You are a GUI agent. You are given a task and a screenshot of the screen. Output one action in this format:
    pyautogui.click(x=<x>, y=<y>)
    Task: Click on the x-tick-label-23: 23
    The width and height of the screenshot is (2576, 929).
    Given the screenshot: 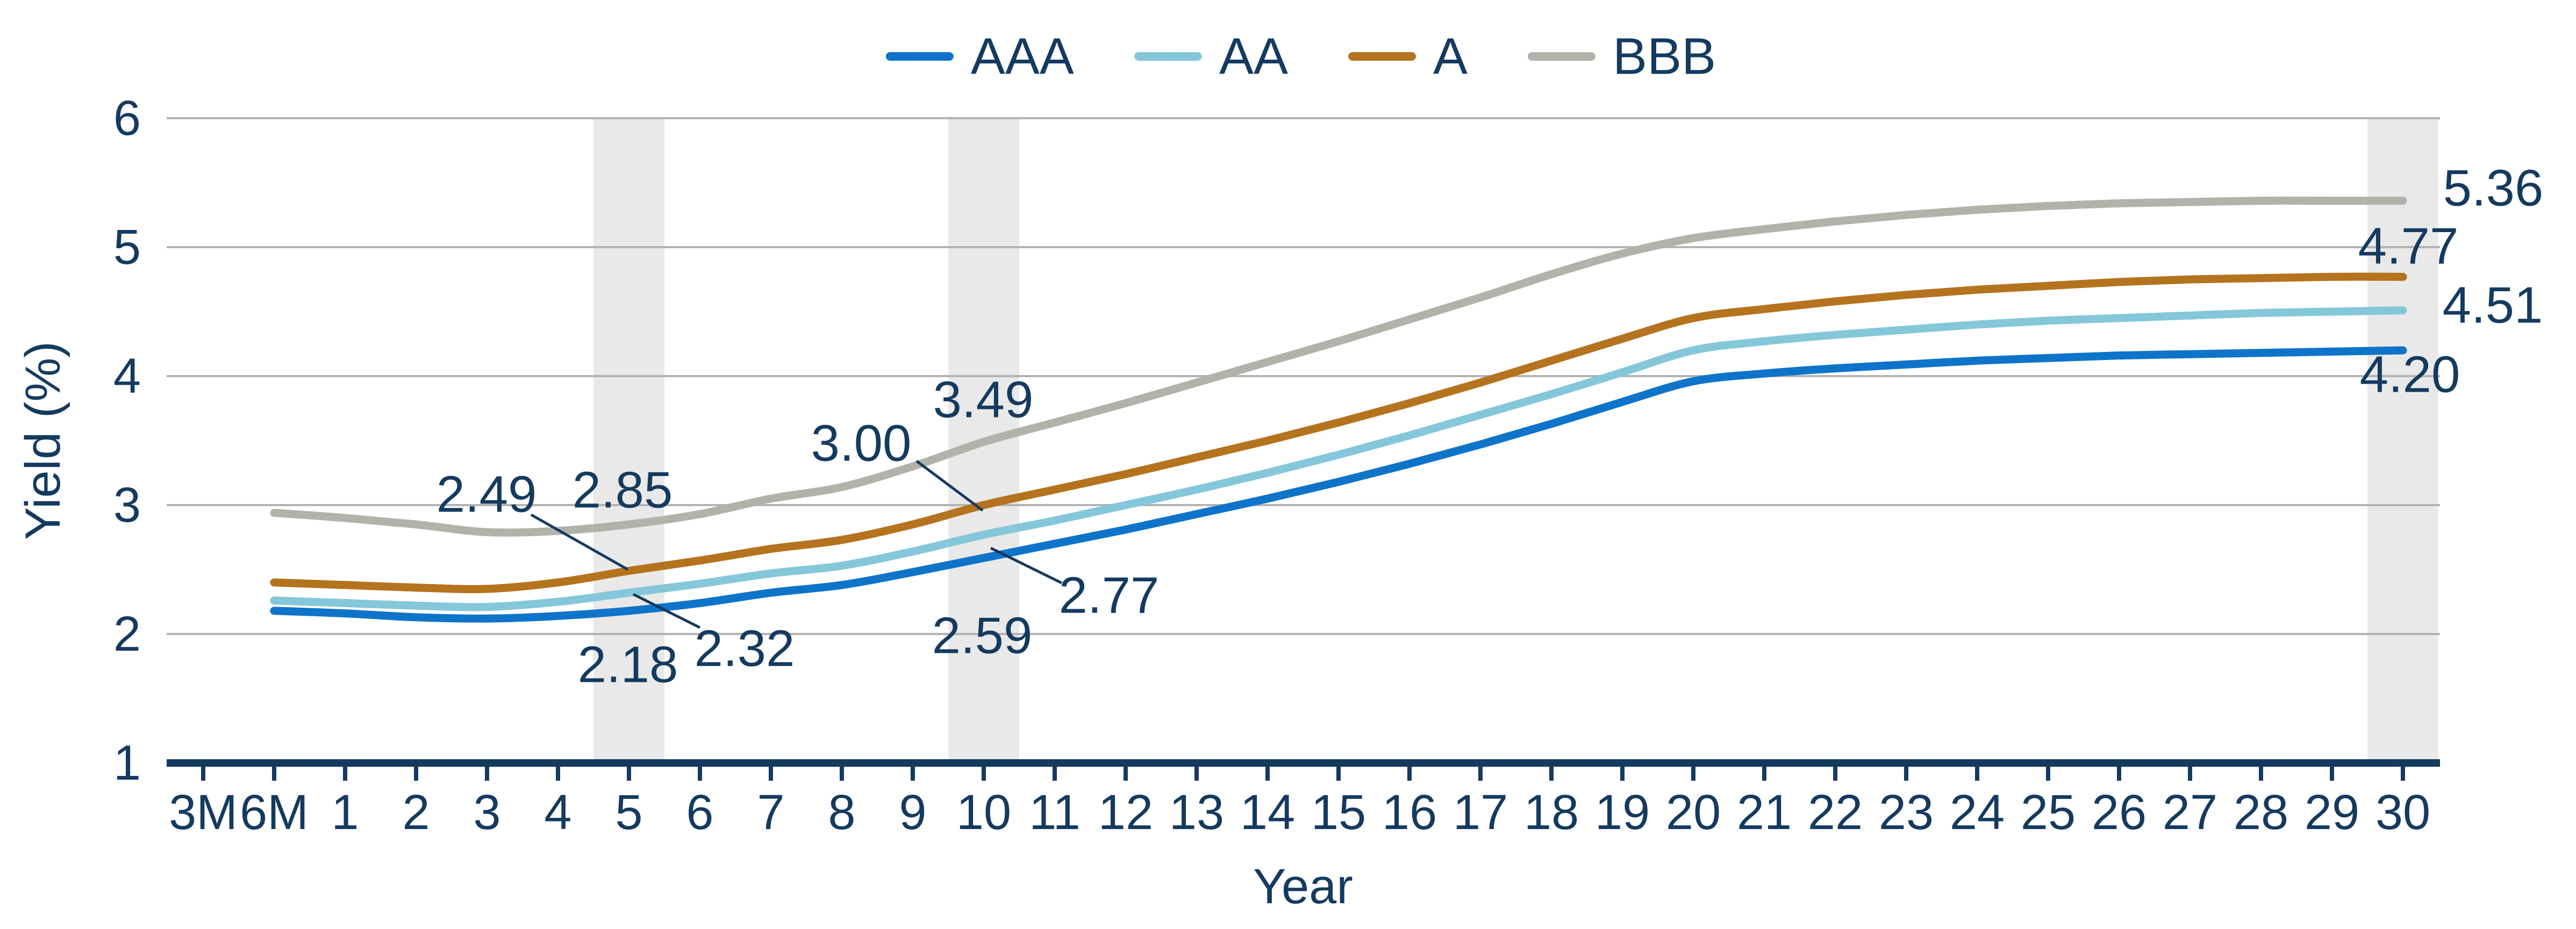 What is the action you would take?
    pyautogui.click(x=1906, y=812)
    